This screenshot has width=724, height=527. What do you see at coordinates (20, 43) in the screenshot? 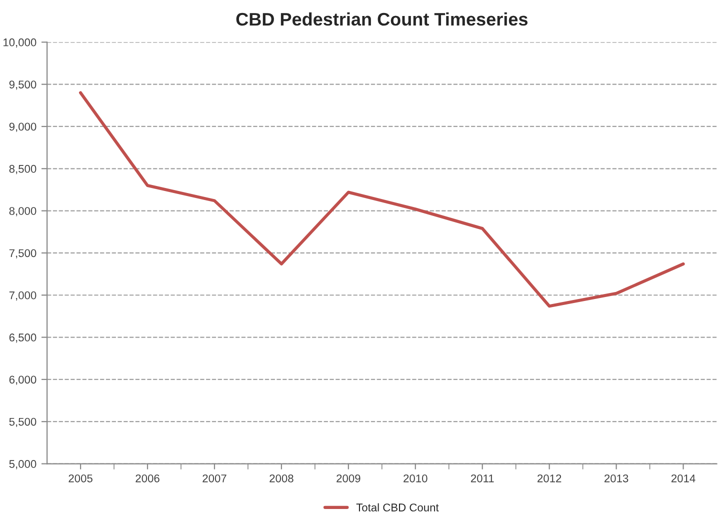
I see `y-tick-label: 10,000` at bounding box center [20, 43].